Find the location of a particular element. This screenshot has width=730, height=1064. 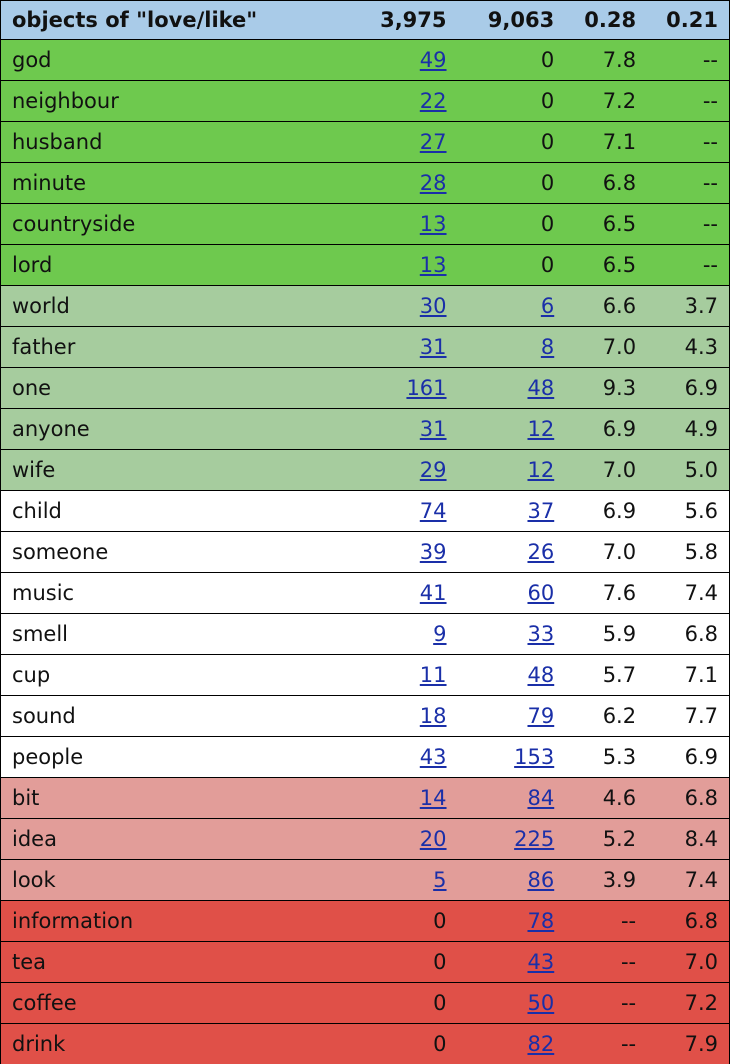

row-count-1-link: 41 is located at coordinates (433, 593).